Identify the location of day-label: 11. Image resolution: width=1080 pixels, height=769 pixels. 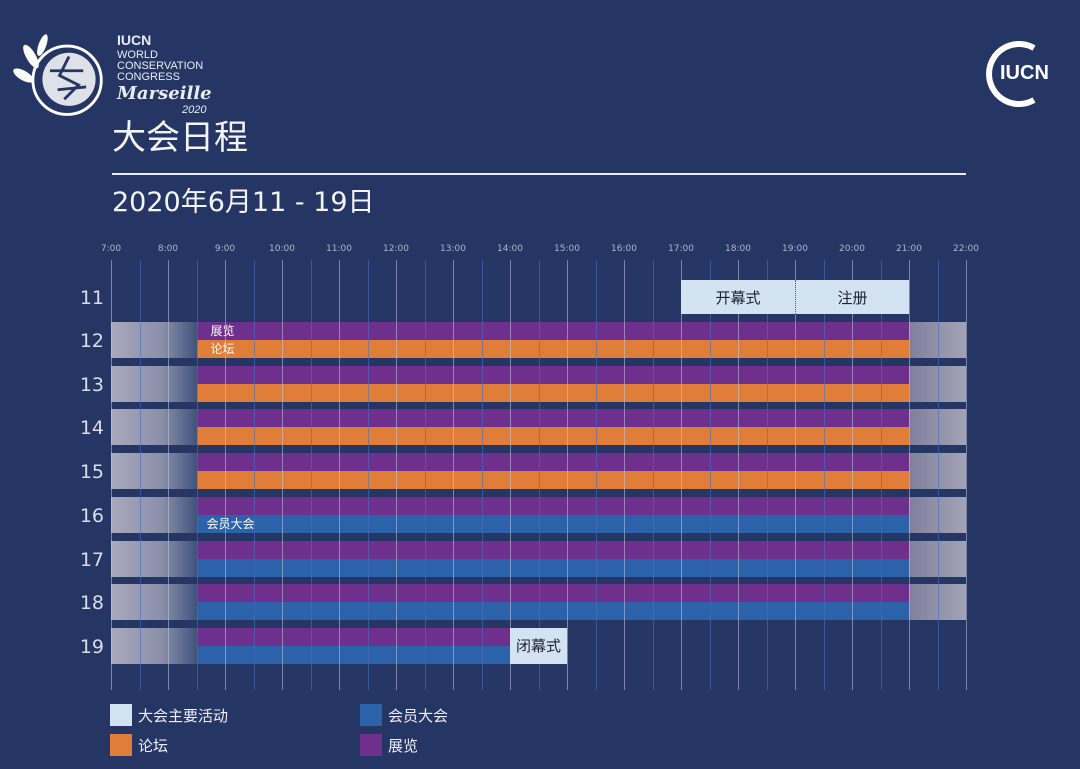
(91, 298).